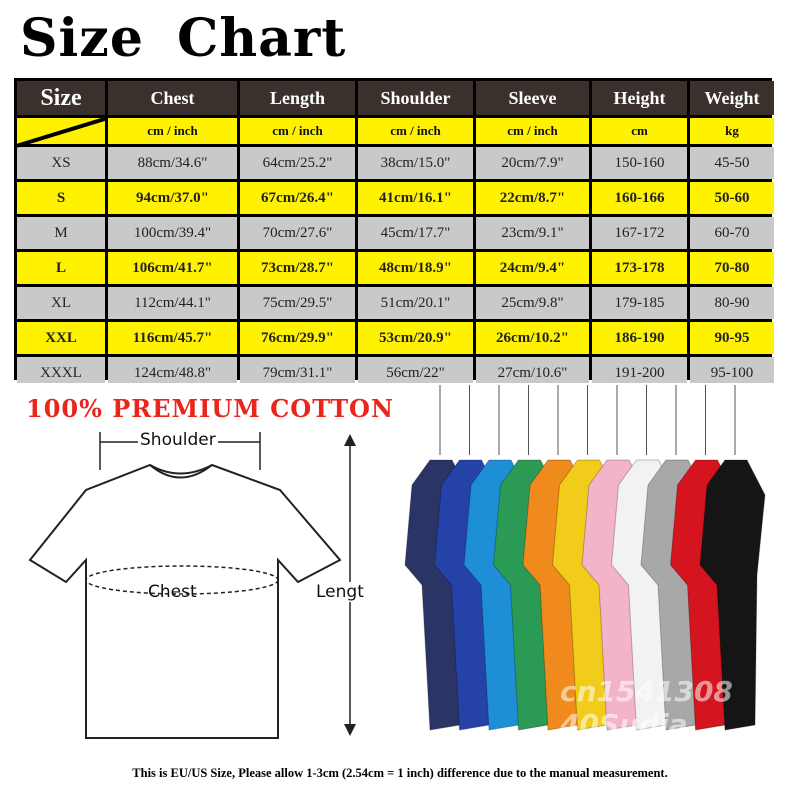 The width and height of the screenshot is (800, 800). Describe the element at coordinates (340, 592) in the screenshot. I see `length-label: Lengt` at that location.